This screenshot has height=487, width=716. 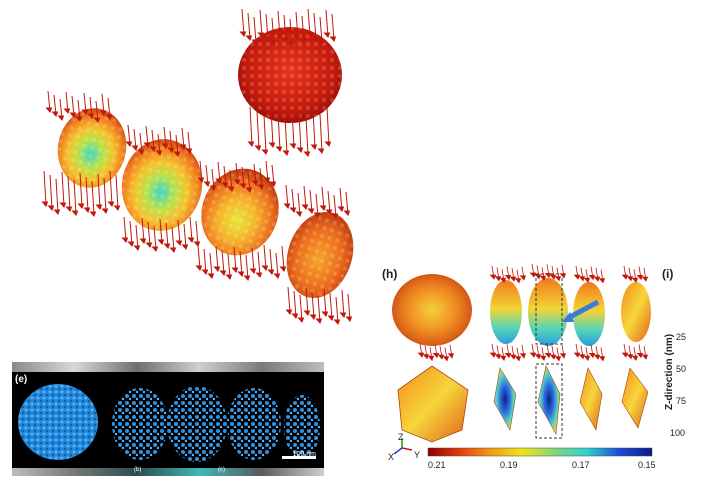 I want to click on pointer-arrow, so click(x=583, y=310).